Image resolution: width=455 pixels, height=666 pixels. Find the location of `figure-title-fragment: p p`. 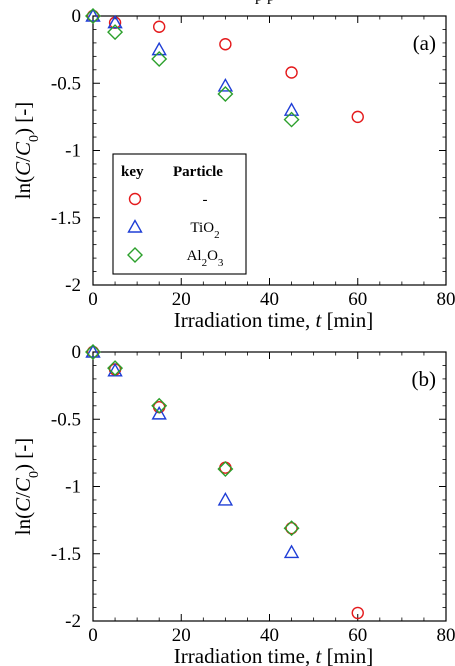

figure-title-fragment: p p is located at coordinates (265, 2).